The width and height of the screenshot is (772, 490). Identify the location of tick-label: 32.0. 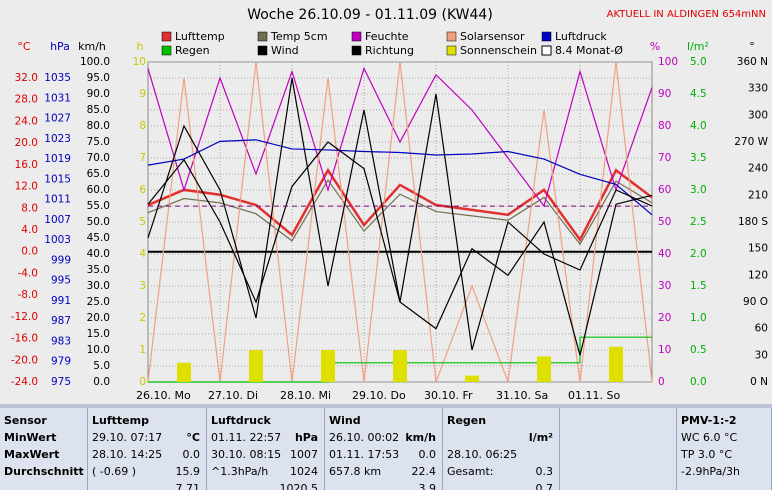
(26, 78).